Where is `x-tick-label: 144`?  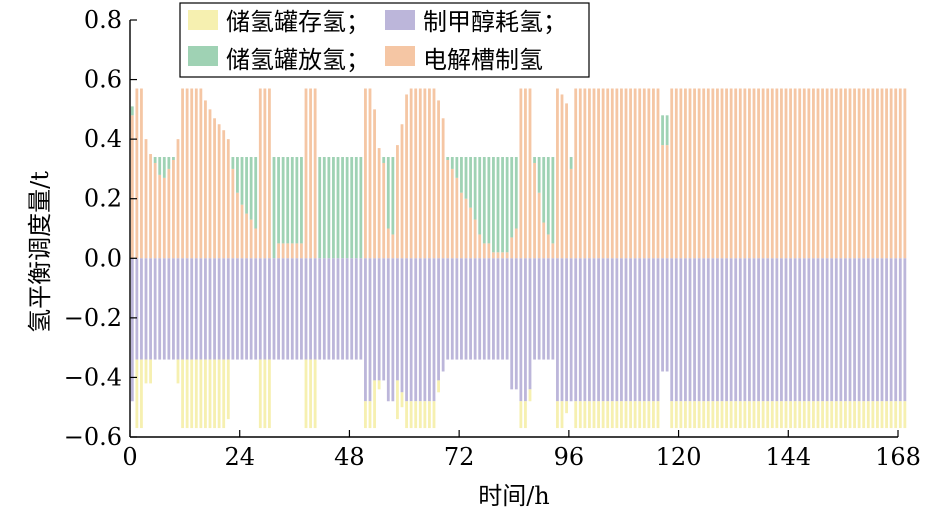 x-tick-label: 144 is located at coordinates (788, 457).